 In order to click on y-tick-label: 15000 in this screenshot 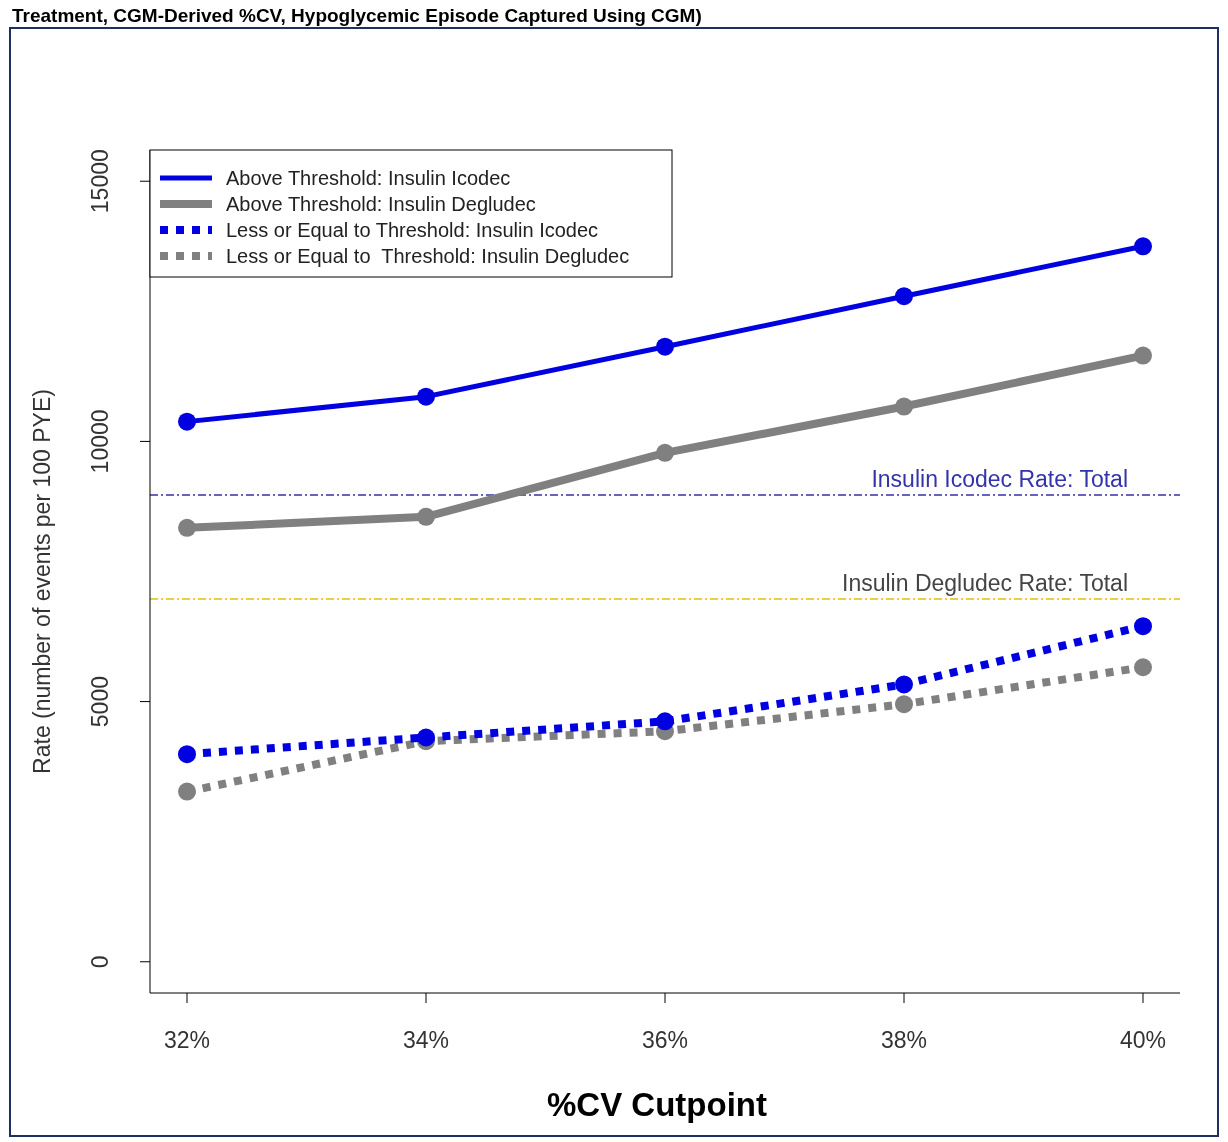, I will do `click(100, 181)`.